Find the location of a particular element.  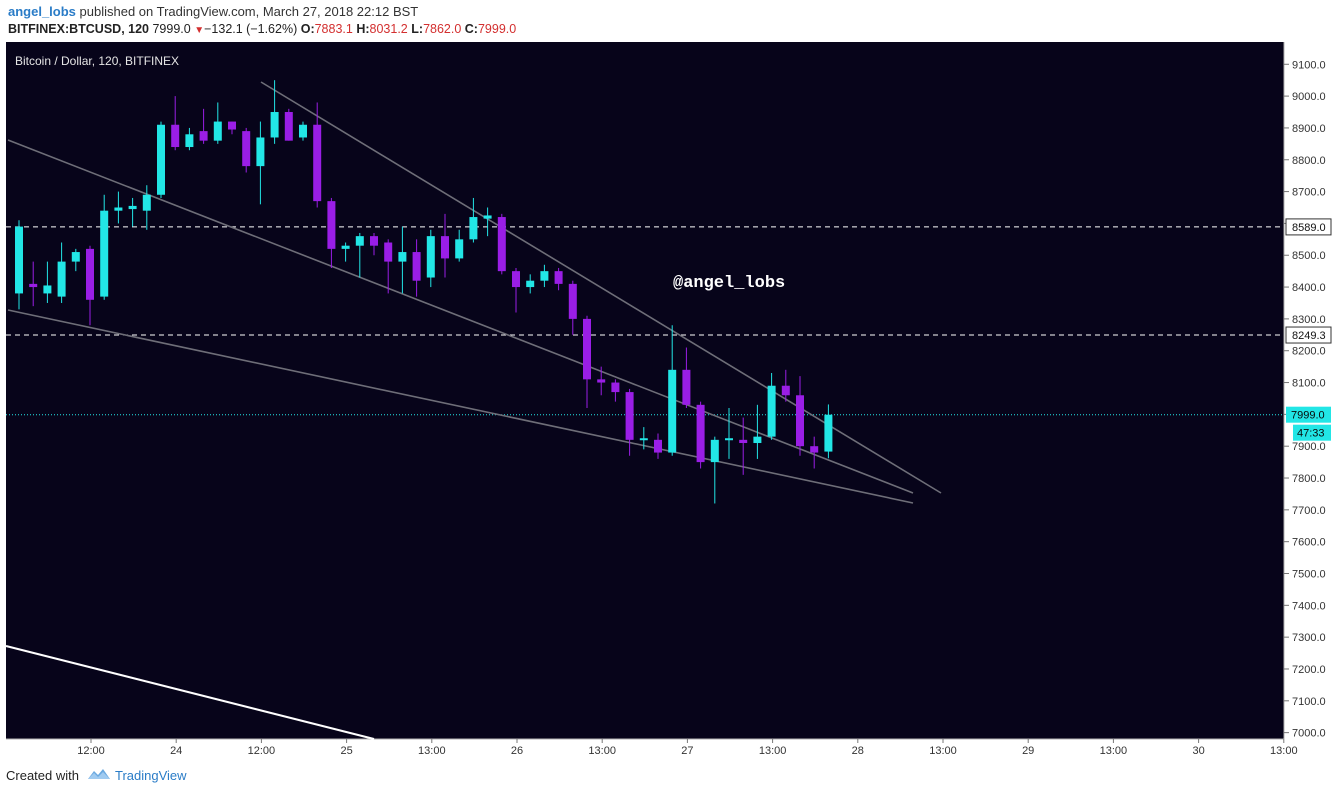

y-tick-label: 9000.0 is located at coordinates (1309, 97).